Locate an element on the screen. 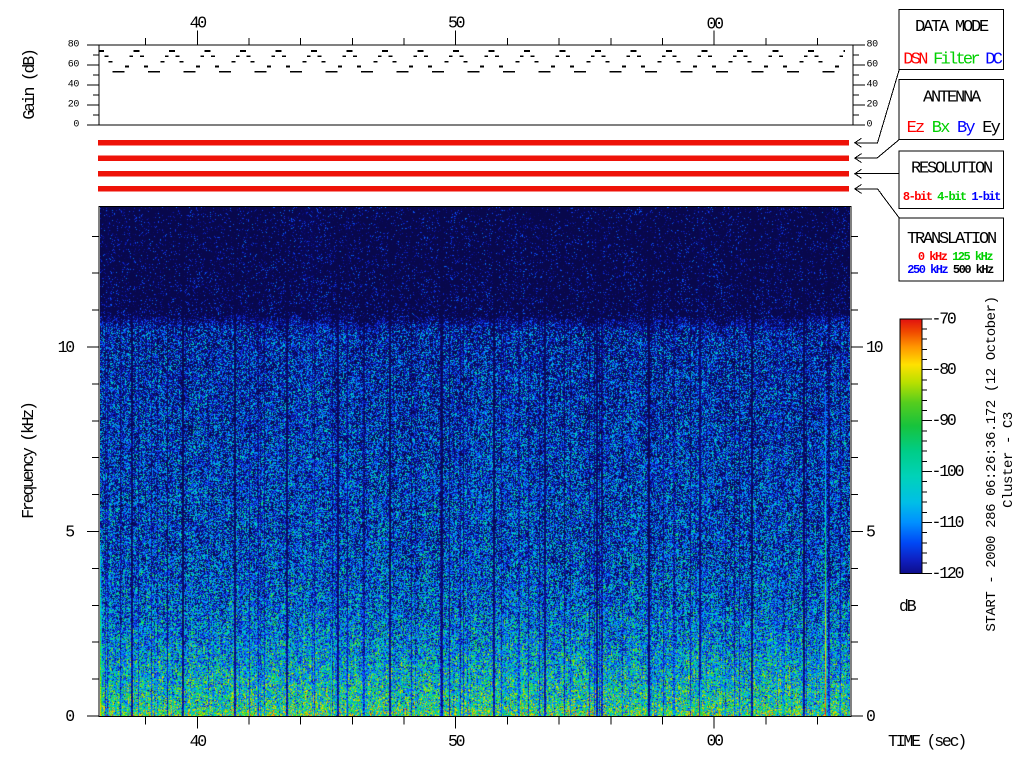  svg-text: TIME (sec) is located at coordinates (926, 741).